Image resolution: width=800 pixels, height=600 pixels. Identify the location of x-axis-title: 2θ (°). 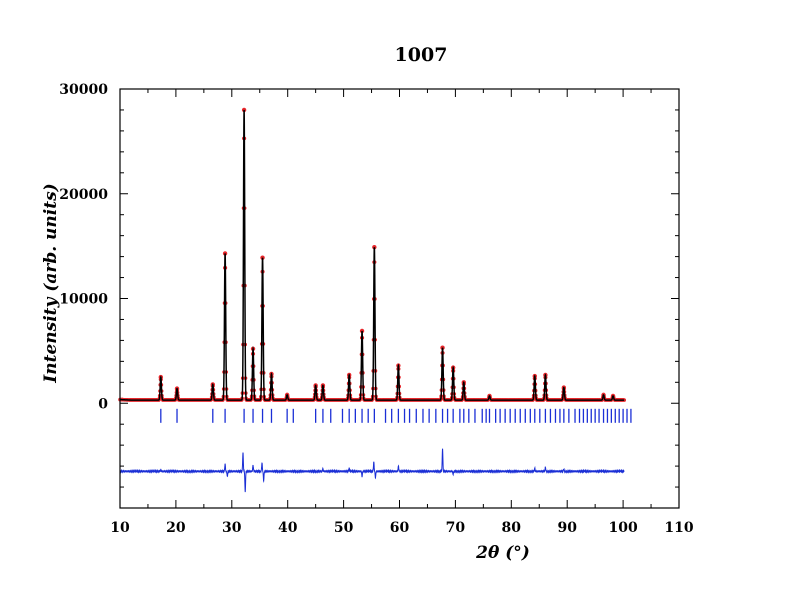
(502, 553).